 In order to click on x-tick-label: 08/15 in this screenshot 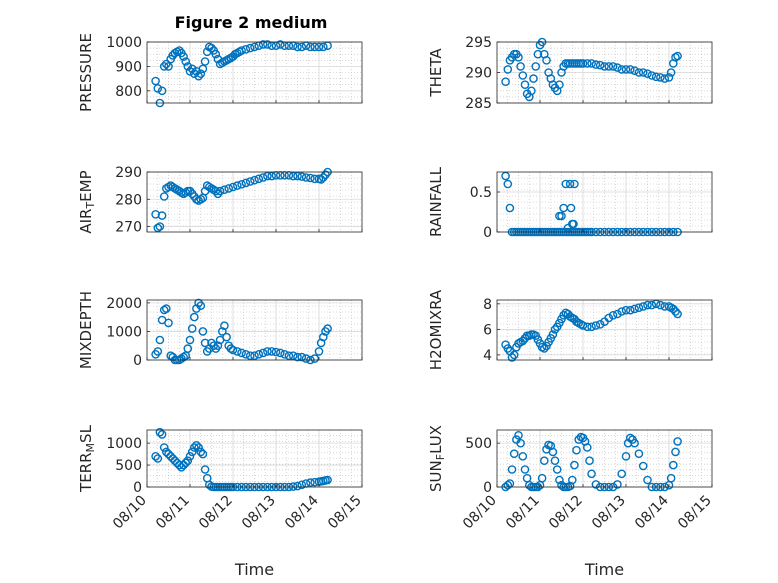, I will do `click(345, 513)`.